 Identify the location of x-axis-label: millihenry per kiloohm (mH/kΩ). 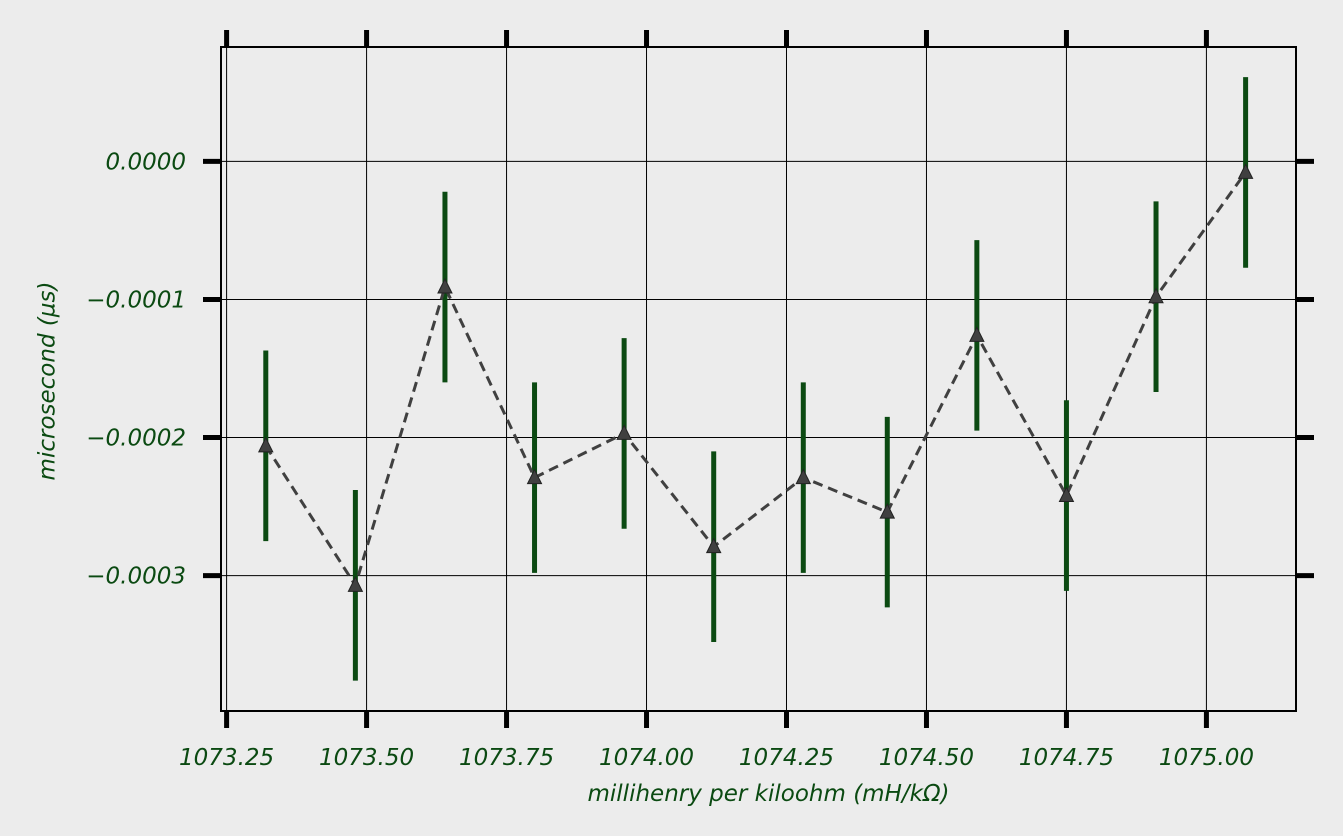
(769, 794).